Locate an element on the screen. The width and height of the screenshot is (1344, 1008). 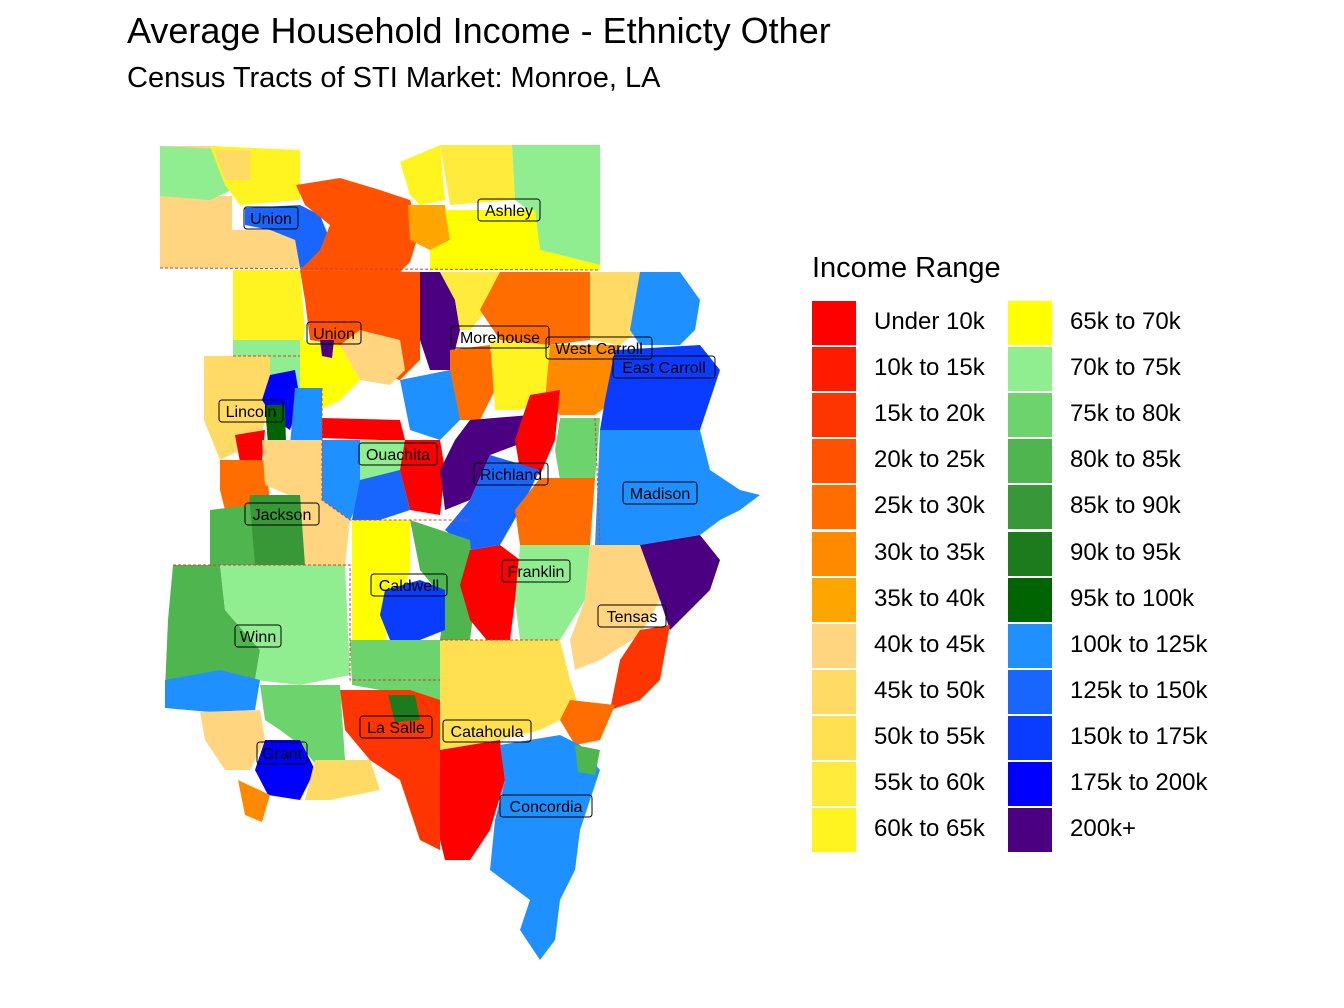
svg-text: Concordia is located at coordinates (546, 807).